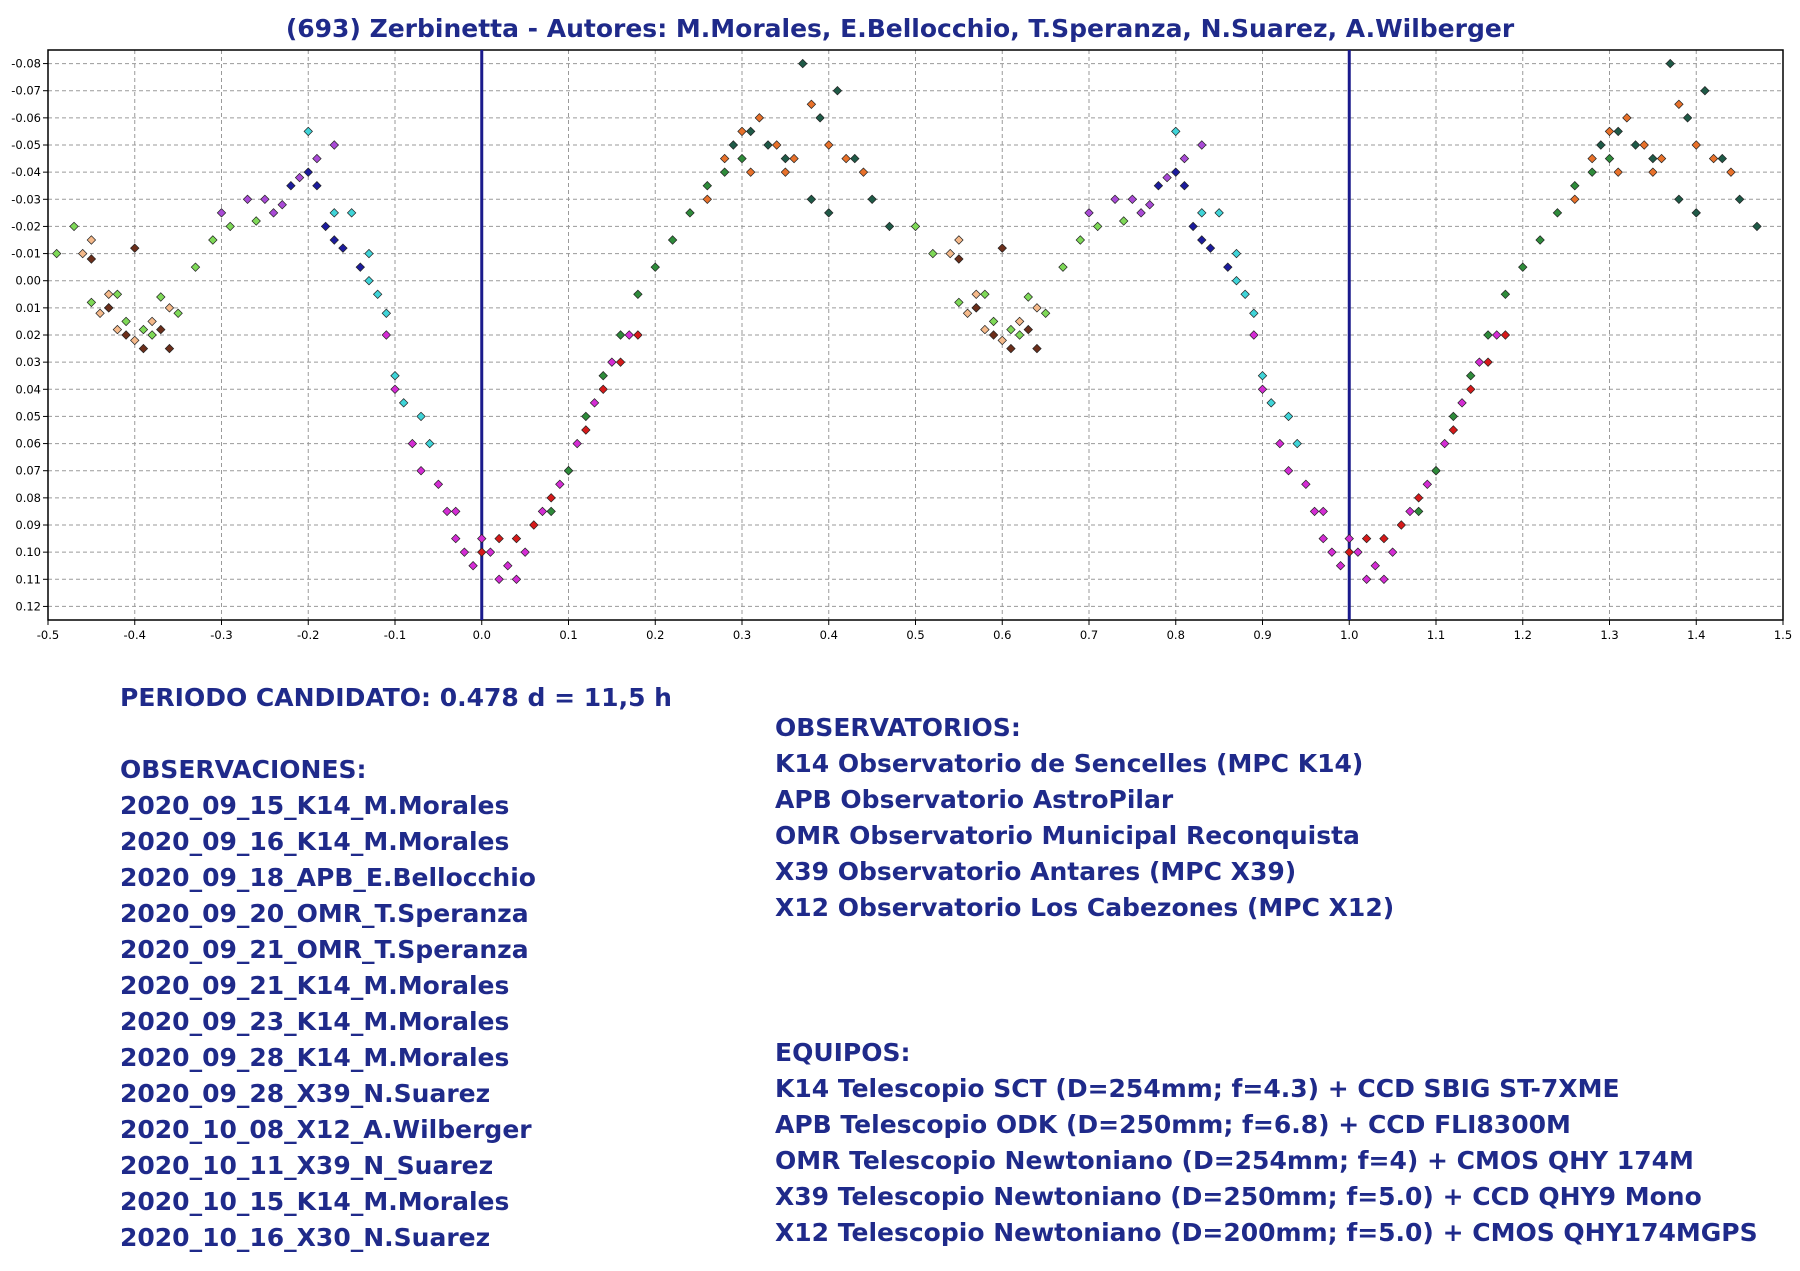 The width and height of the screenshot is (1800, 1271). What do you see at coordinates (315, 1057) in the screenshot?
I see `observation-item: 2020_09_28_K14_M.Morales` at bounding box center [315, 1057].